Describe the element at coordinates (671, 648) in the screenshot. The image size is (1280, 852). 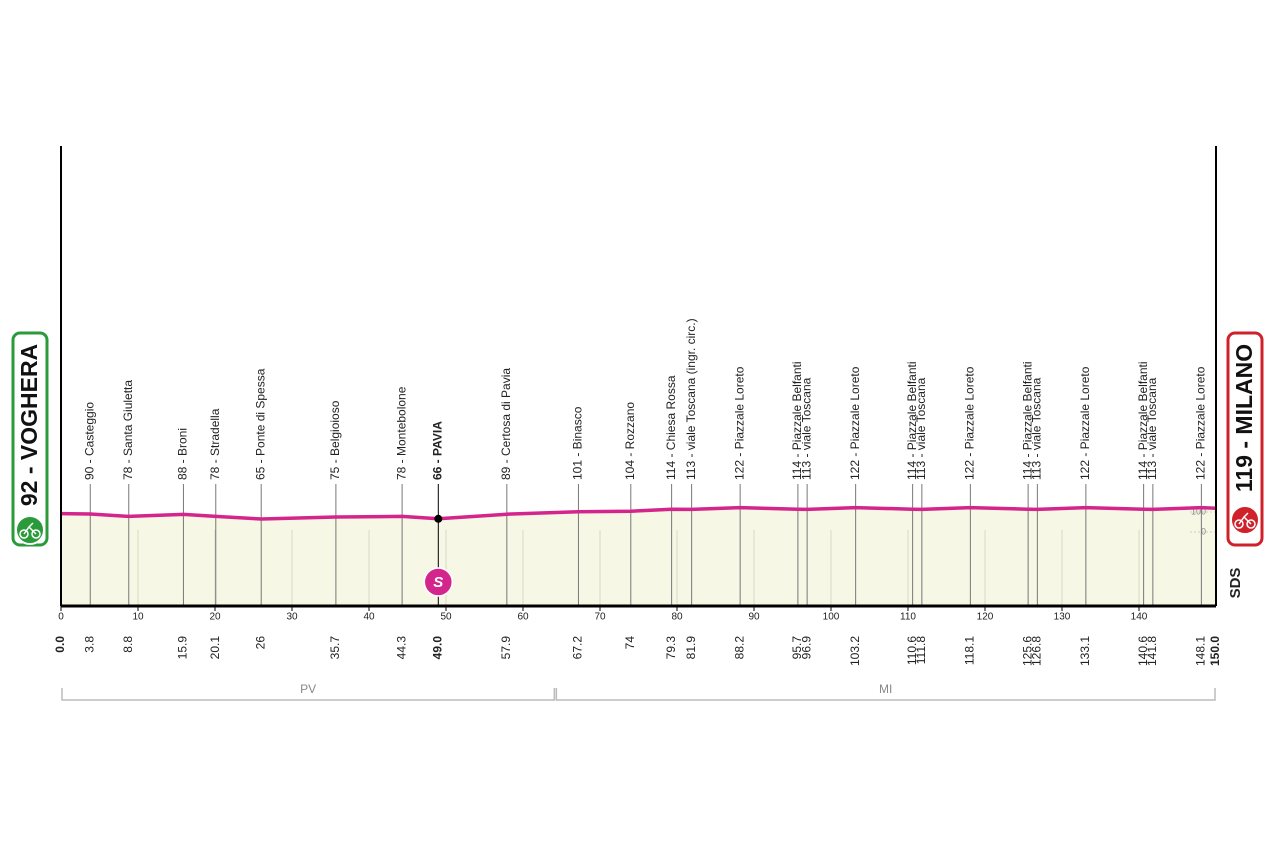
I see `km-label: 79.3` at that location.